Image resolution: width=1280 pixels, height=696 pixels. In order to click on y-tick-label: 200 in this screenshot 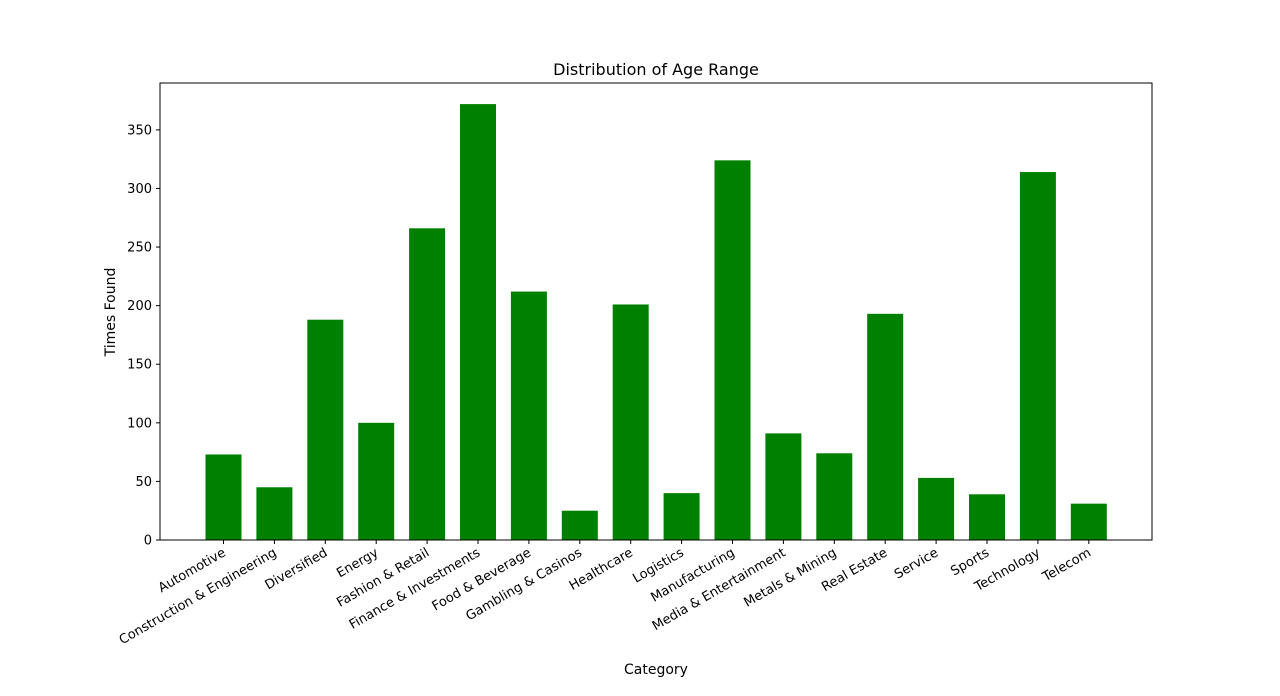, I will do `click(139, 306)`.